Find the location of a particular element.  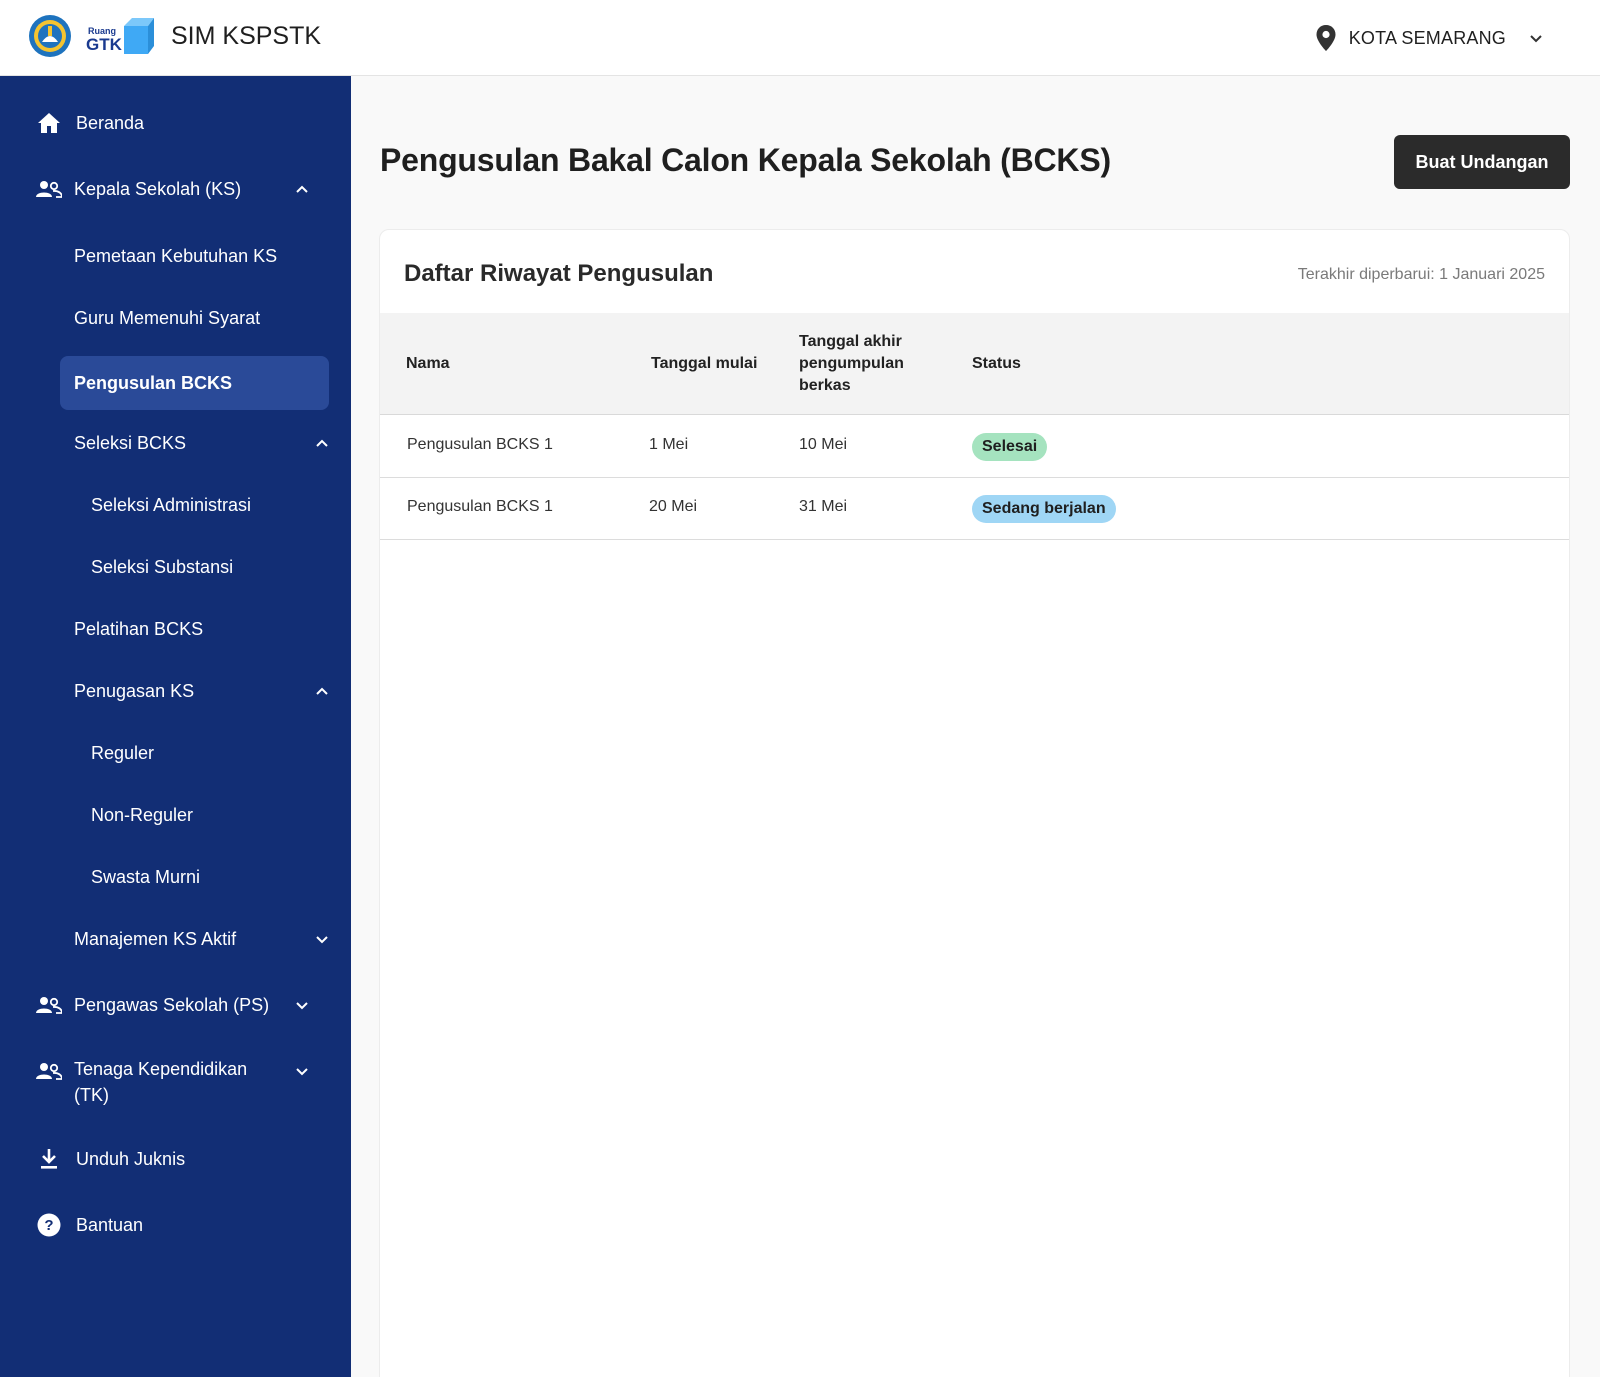

card-title: Daftar Riwayat Pengusulan is located at coordinates (559, 273).